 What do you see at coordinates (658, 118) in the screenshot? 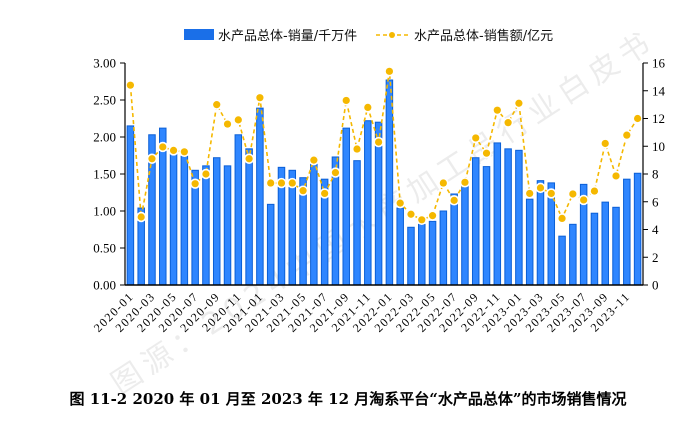
I see `y-right-tick-label: 12` at bounding box center [658, 118].